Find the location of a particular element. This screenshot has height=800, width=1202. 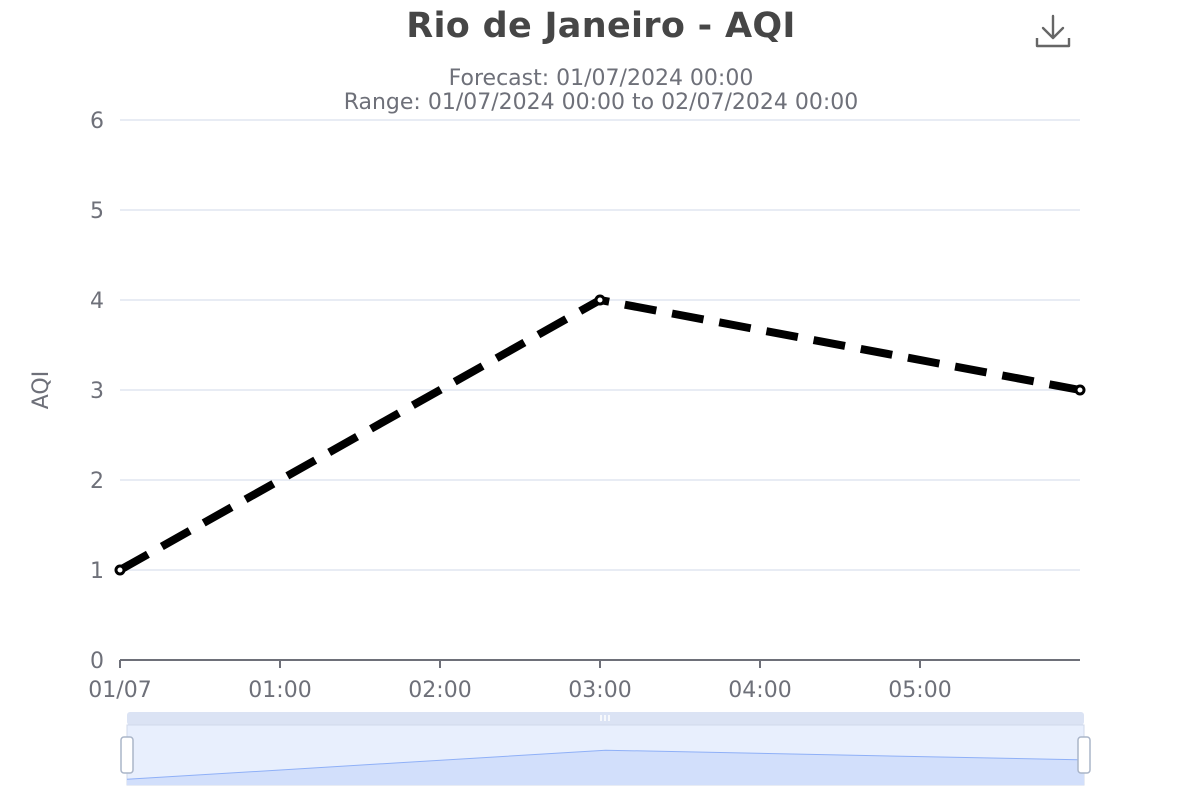

y-tick-label: 5 is located at coordinates (97, 211).